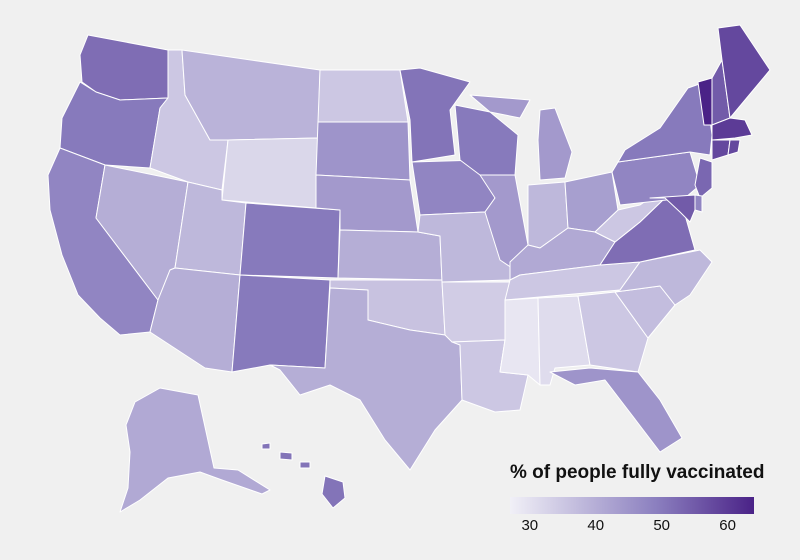 Image resolution: width=800 pixels, height=560 pixels. Describe the element at coordinates (435, 115) in the screenshot. I see `state-minnesota` at that location.